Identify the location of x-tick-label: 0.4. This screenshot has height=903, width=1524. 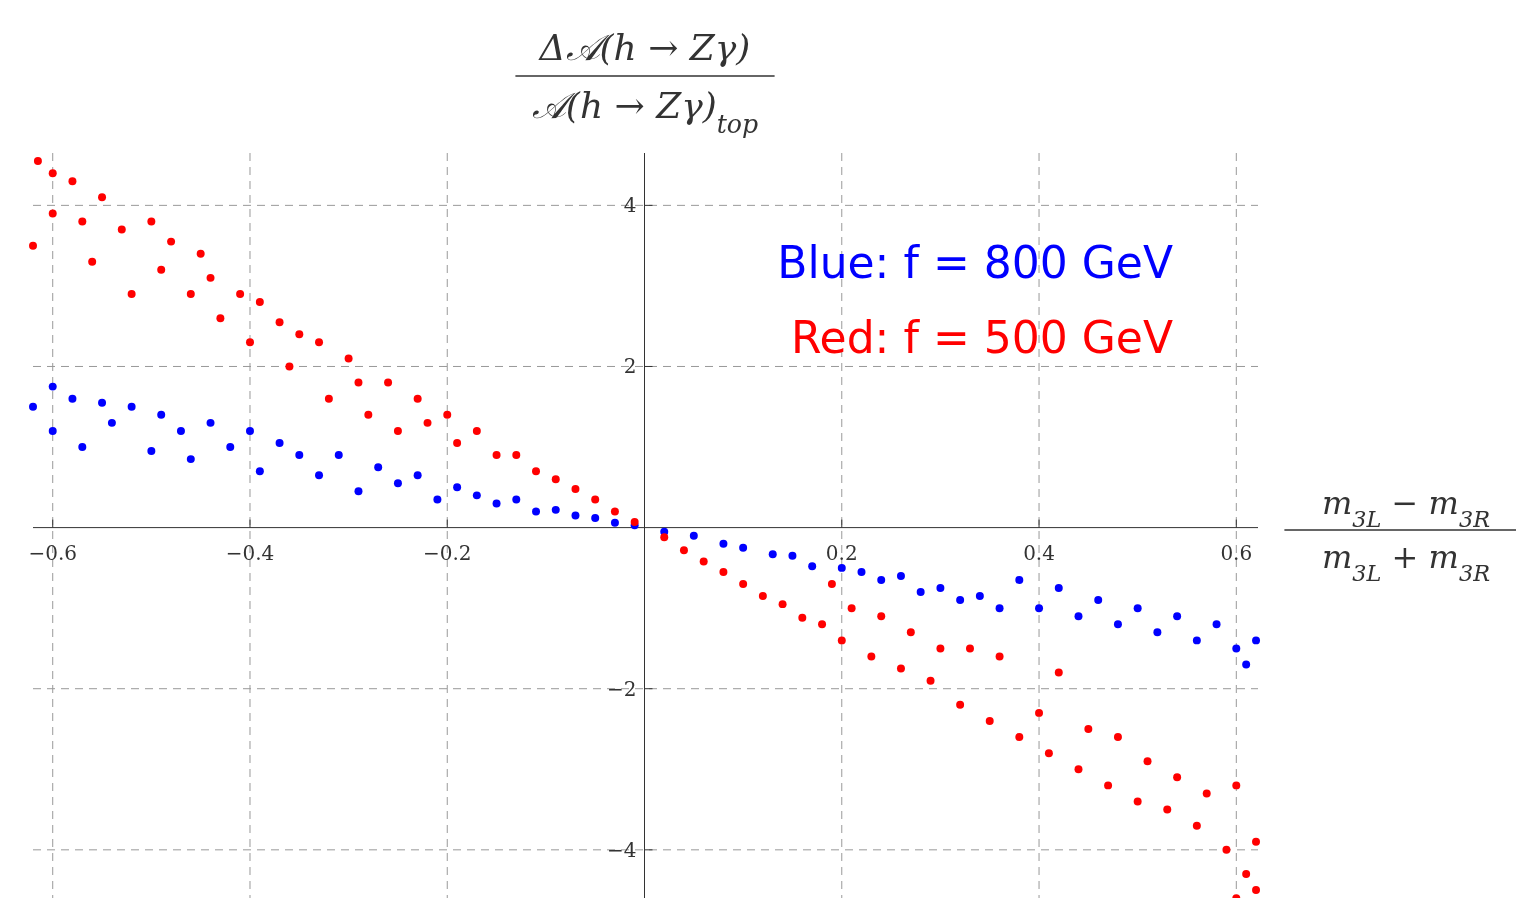
(1039, 552).